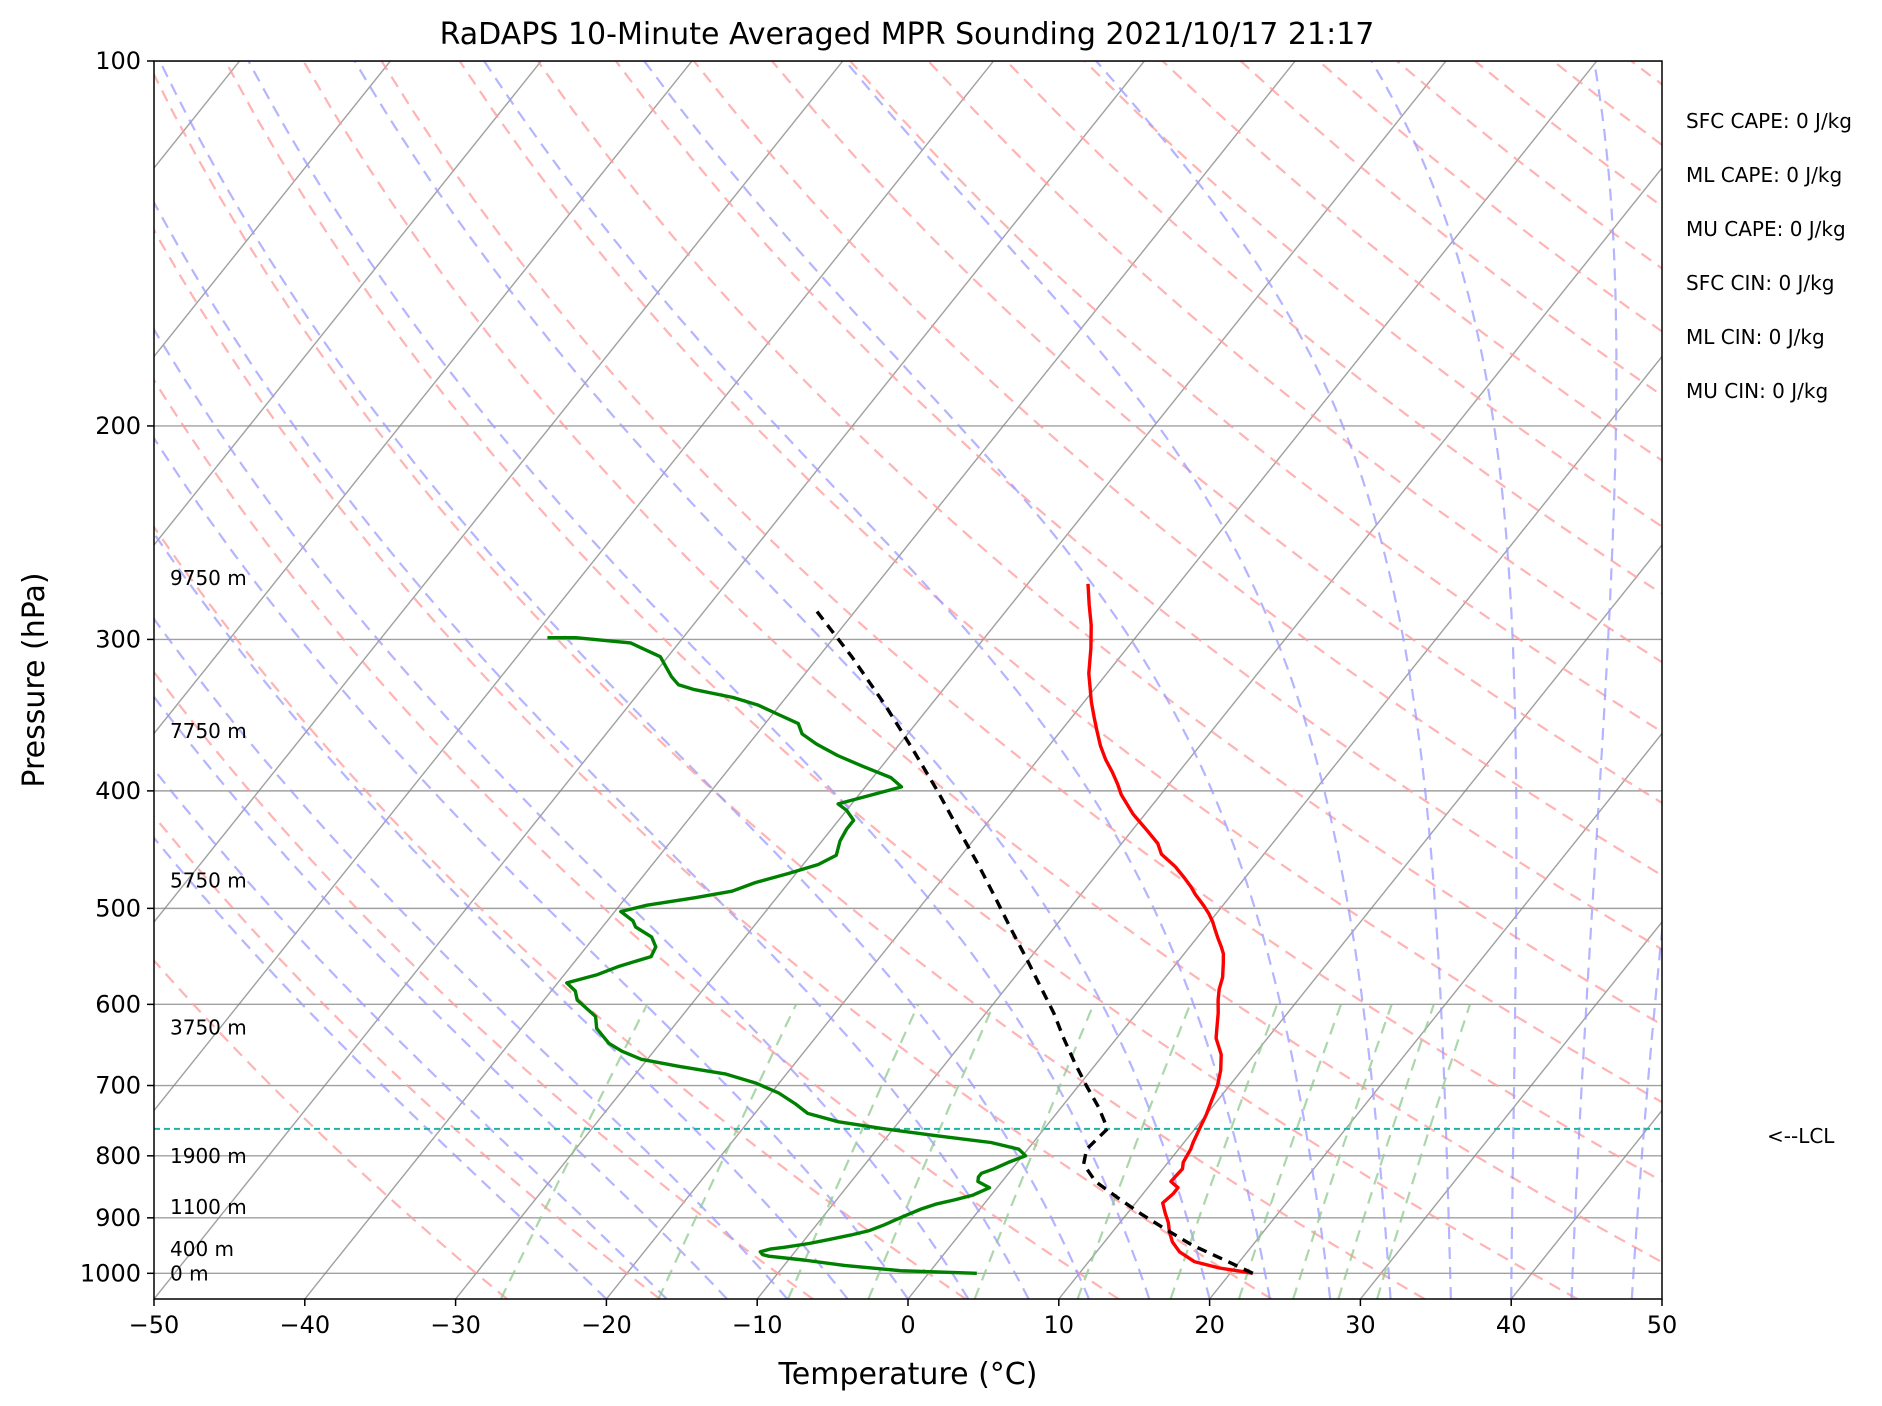 Image resolution: width=1882 pixels, height=1406 pixels. What do you see at coordinates (1801, 1136) in the screenshot?
I see `lcl-label: <--LCL` at bounding box center [1801, 1136].